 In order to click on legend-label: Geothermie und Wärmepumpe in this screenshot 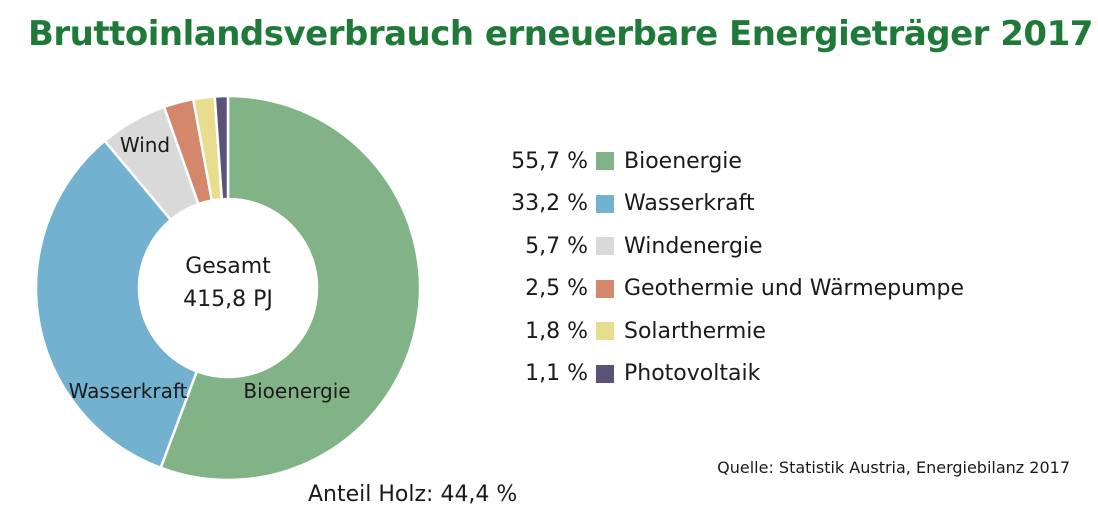, I will do `click(794, 289)`.